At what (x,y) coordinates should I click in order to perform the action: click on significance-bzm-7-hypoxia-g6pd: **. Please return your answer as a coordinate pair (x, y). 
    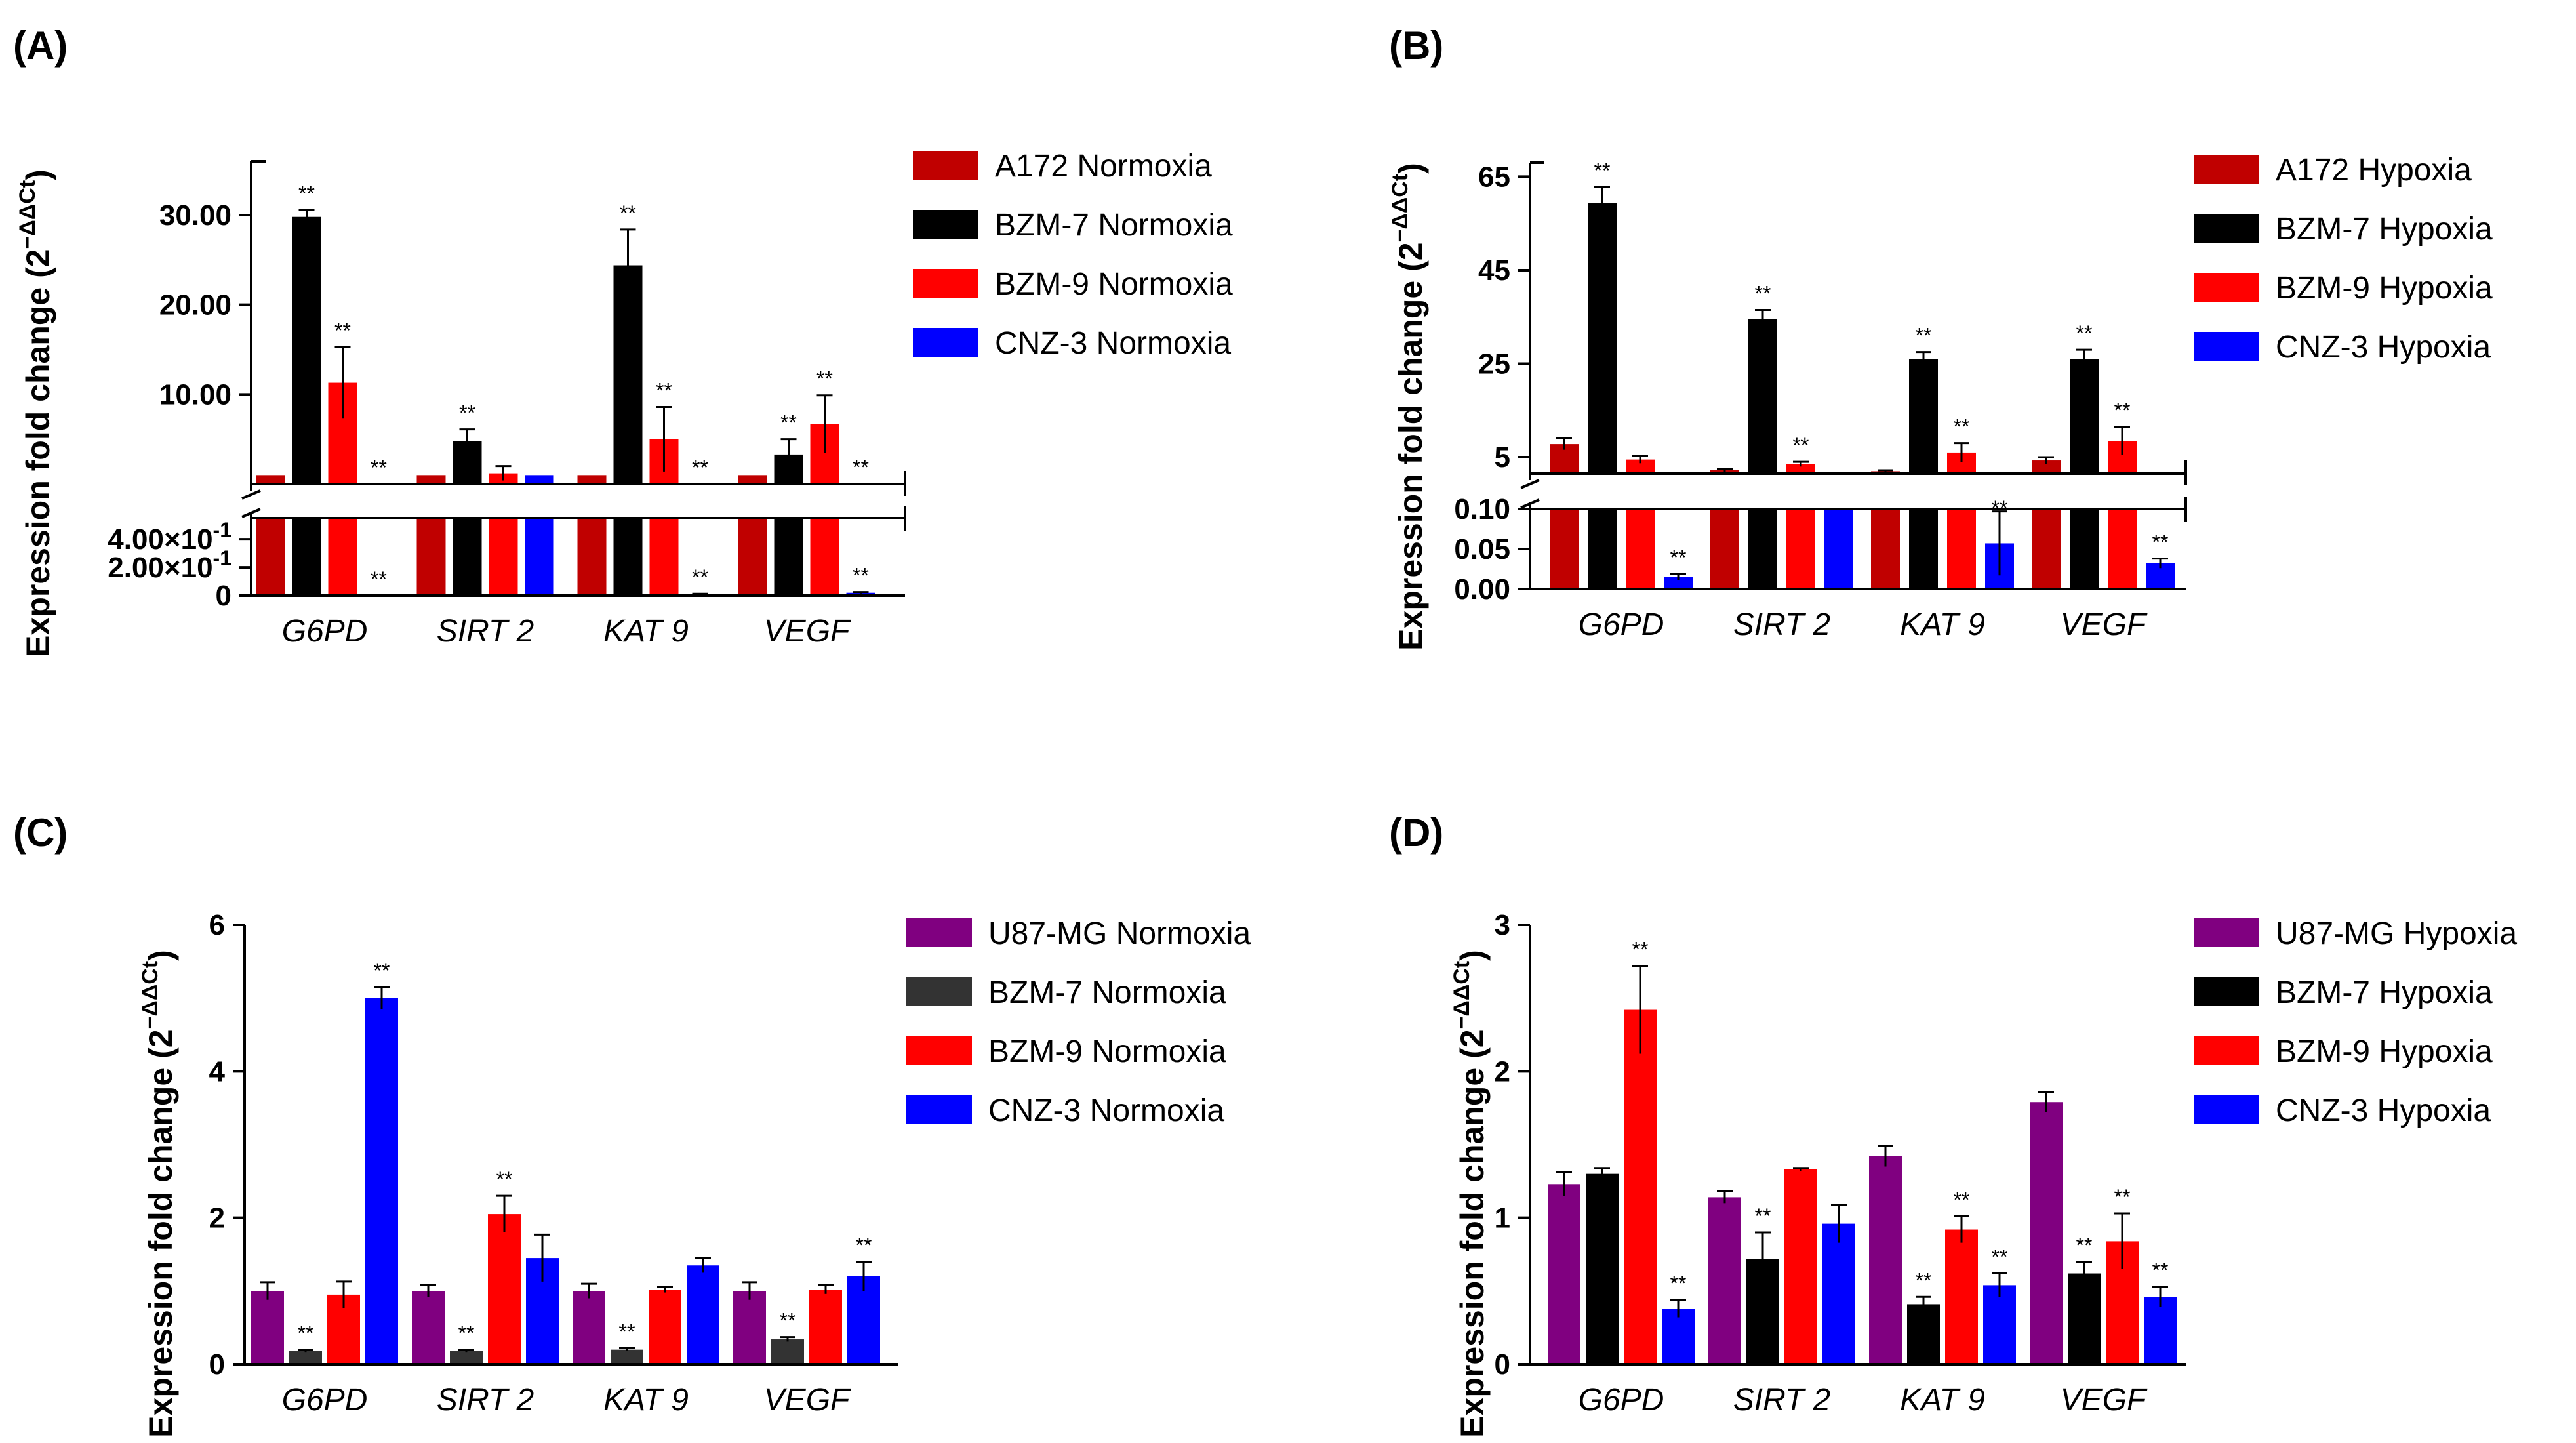
    Looking at the image, I should click on (1602, 170).